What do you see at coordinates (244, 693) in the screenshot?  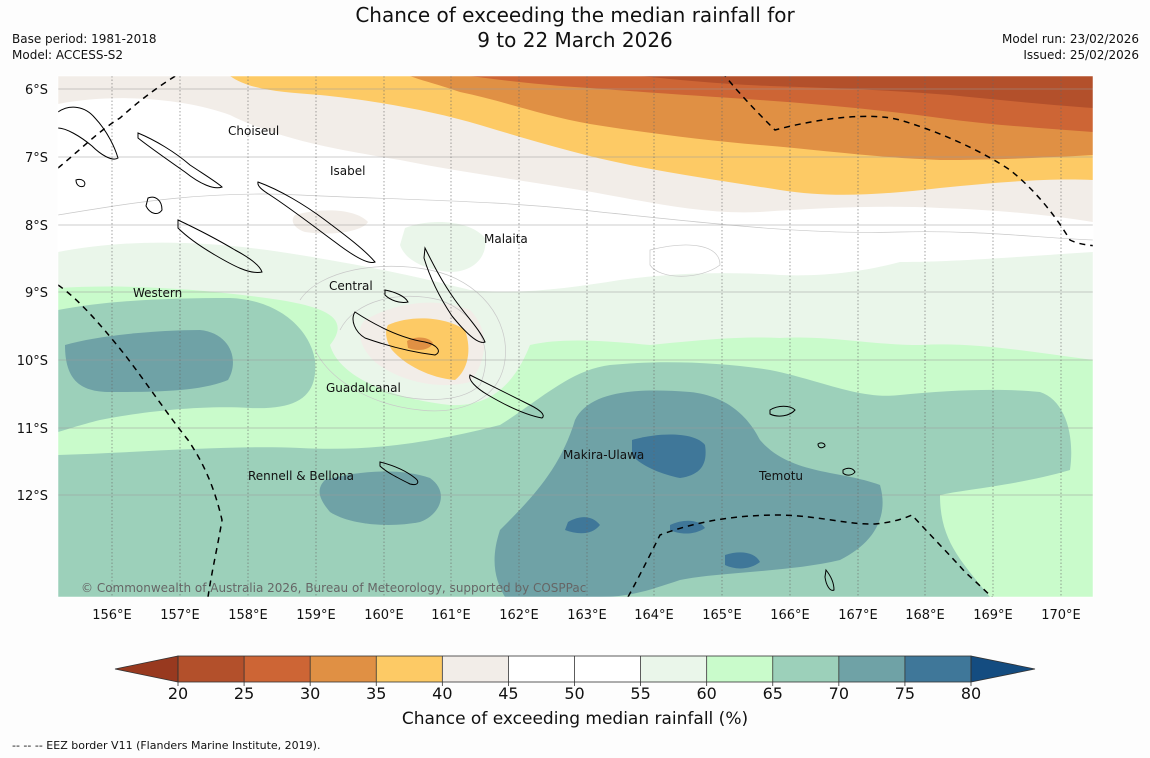 I see `colorbar-tick-label: 25` at bounding box center [244, 693].